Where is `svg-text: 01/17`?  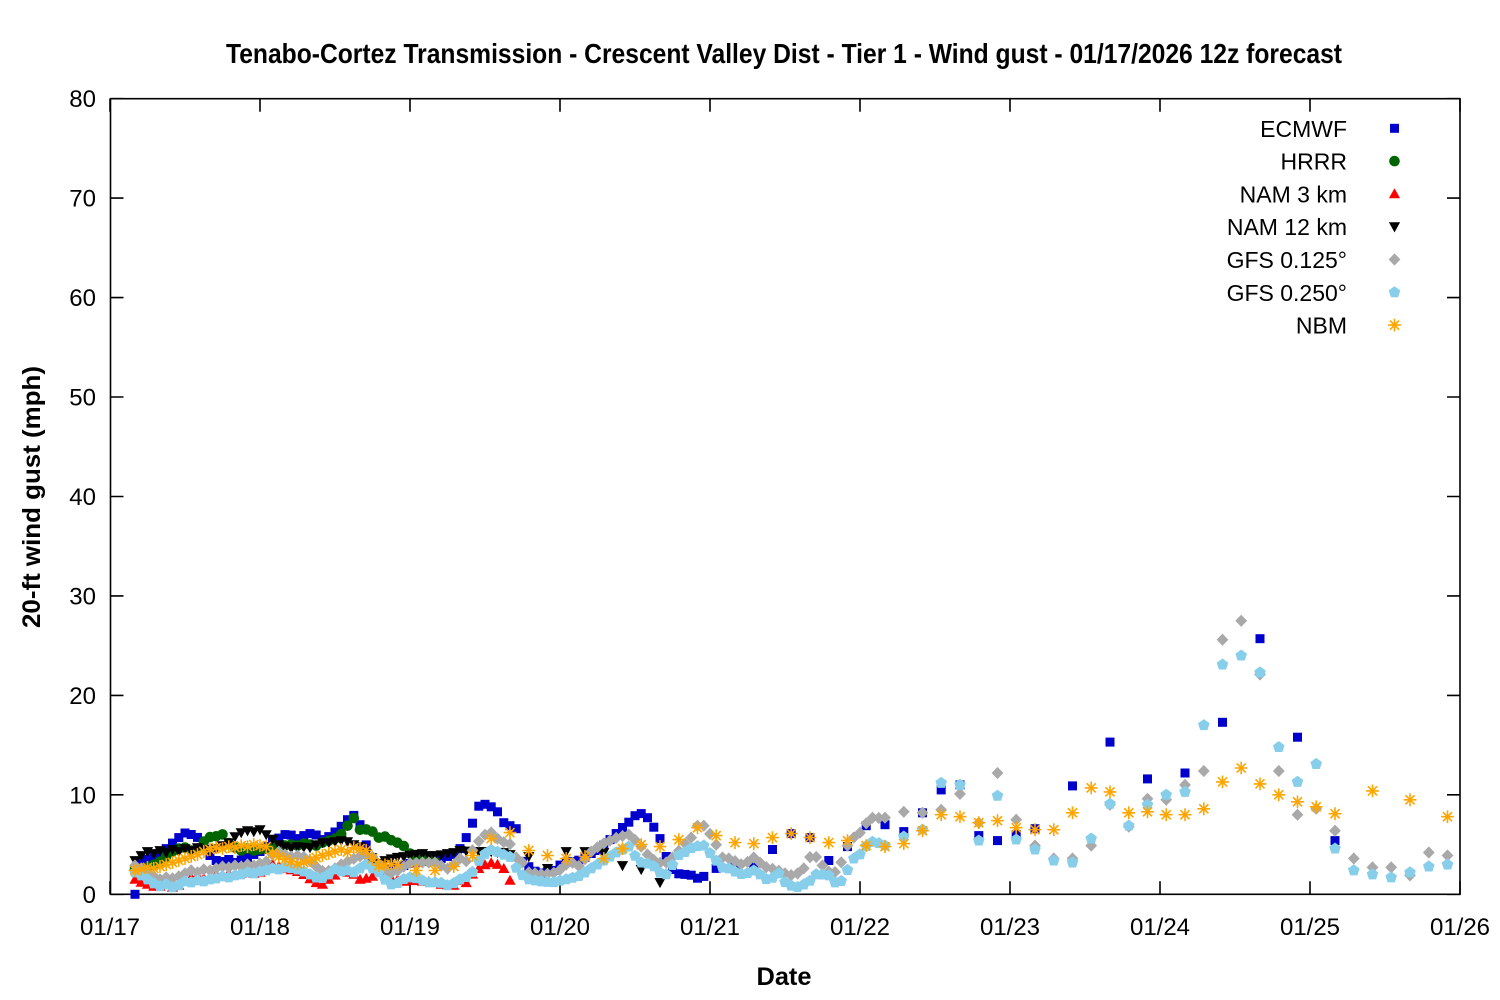
svg-text: 01/17 is located at coordinates (110, 927).